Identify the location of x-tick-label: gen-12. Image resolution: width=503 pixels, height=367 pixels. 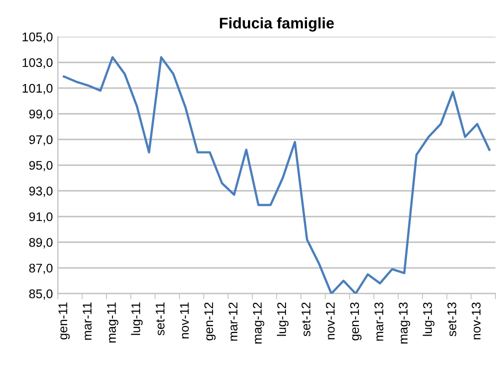
(210, 321).